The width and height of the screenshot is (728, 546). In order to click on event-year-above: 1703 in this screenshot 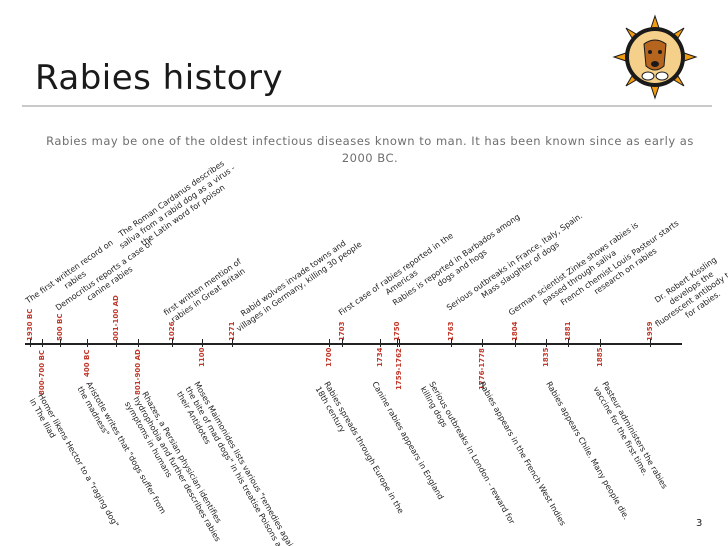, I will do `click(342, 331)`.